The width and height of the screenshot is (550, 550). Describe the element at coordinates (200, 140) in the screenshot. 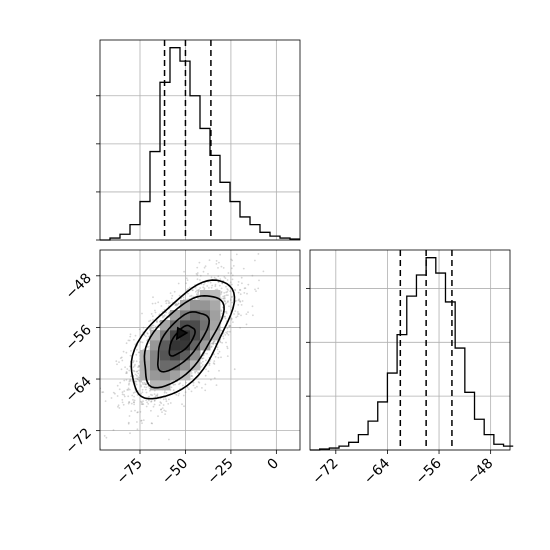

I see `marginal-x-frame` at that location.